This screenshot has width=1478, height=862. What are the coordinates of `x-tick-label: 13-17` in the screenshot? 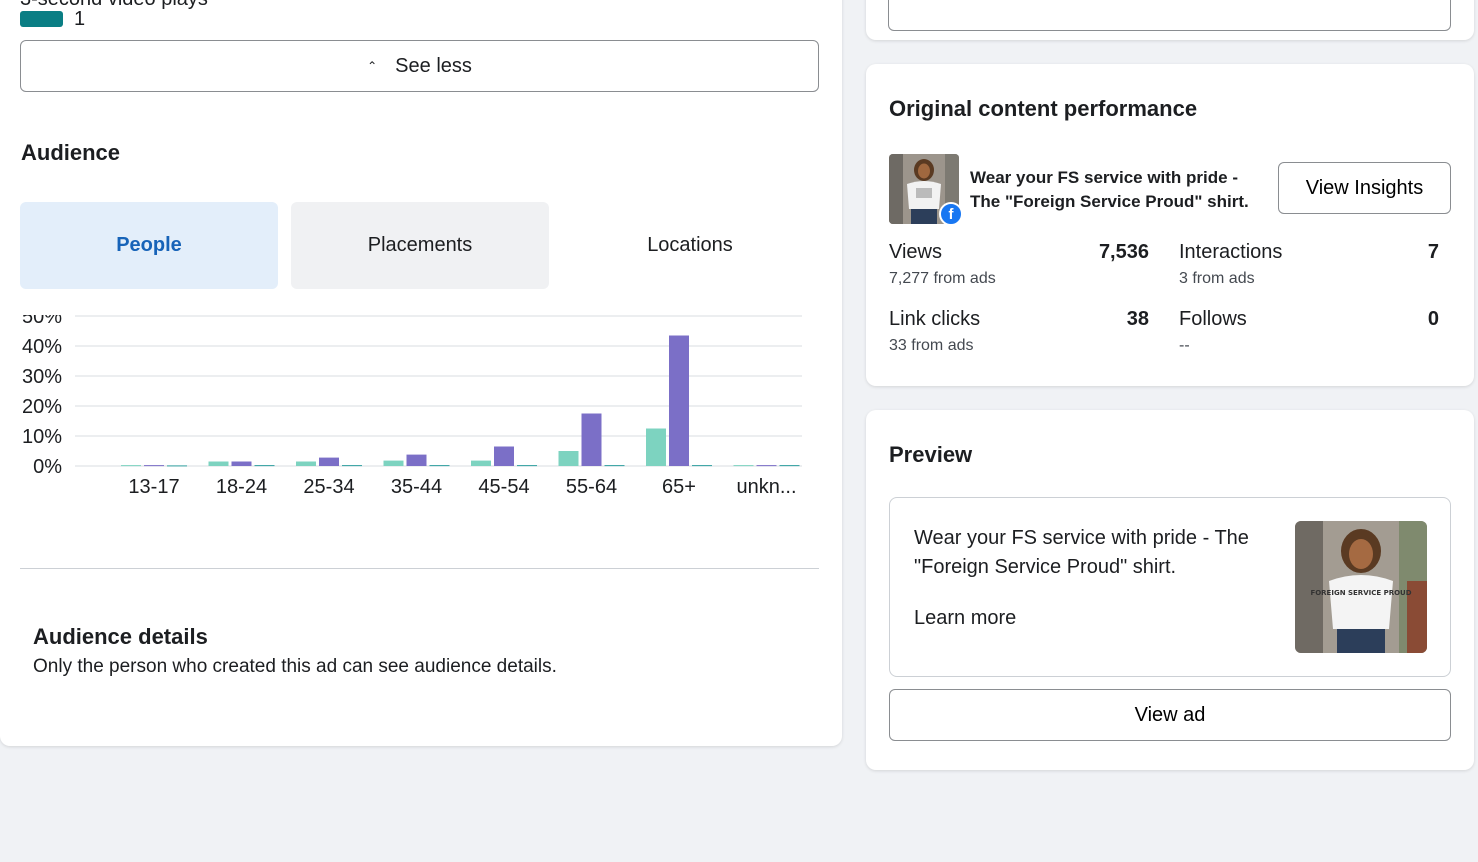 It's located at (153, 487).